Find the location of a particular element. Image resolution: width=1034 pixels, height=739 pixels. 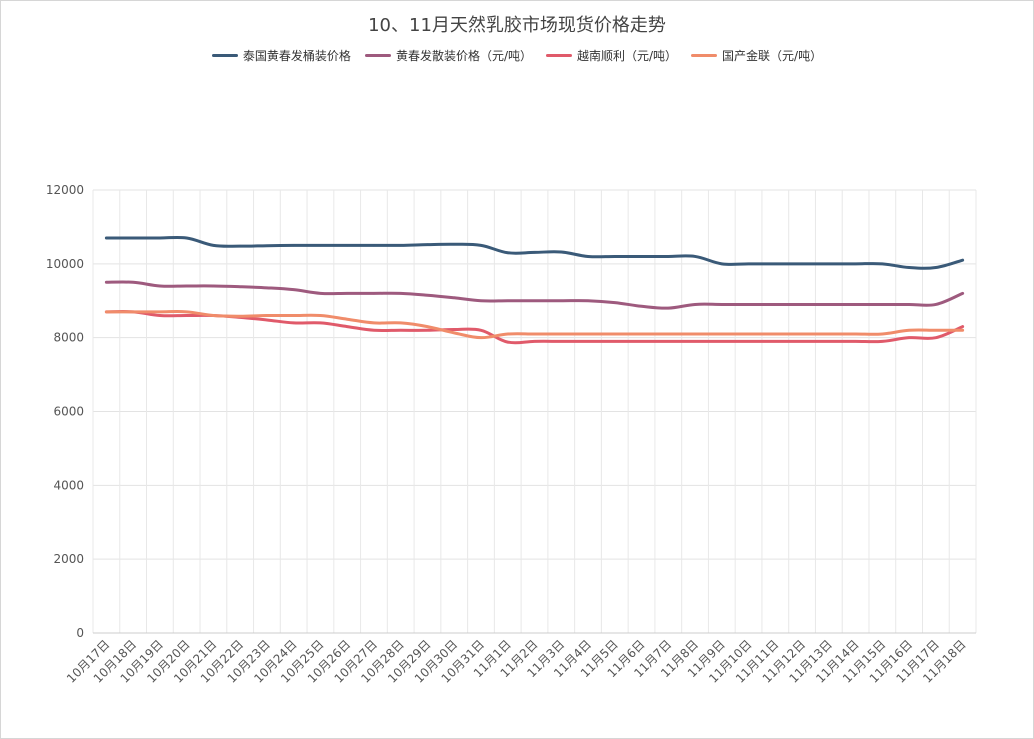

legend-item-0: 泰国黄春发桶装价格 is located at coordinates (281, 55).